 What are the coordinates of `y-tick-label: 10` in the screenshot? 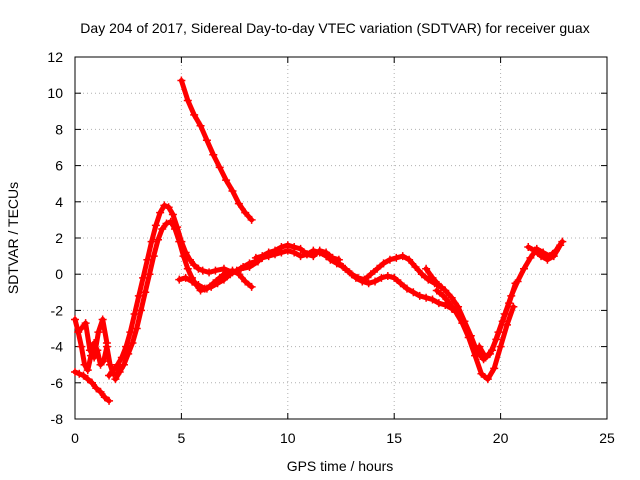 It's located at (55, 93).